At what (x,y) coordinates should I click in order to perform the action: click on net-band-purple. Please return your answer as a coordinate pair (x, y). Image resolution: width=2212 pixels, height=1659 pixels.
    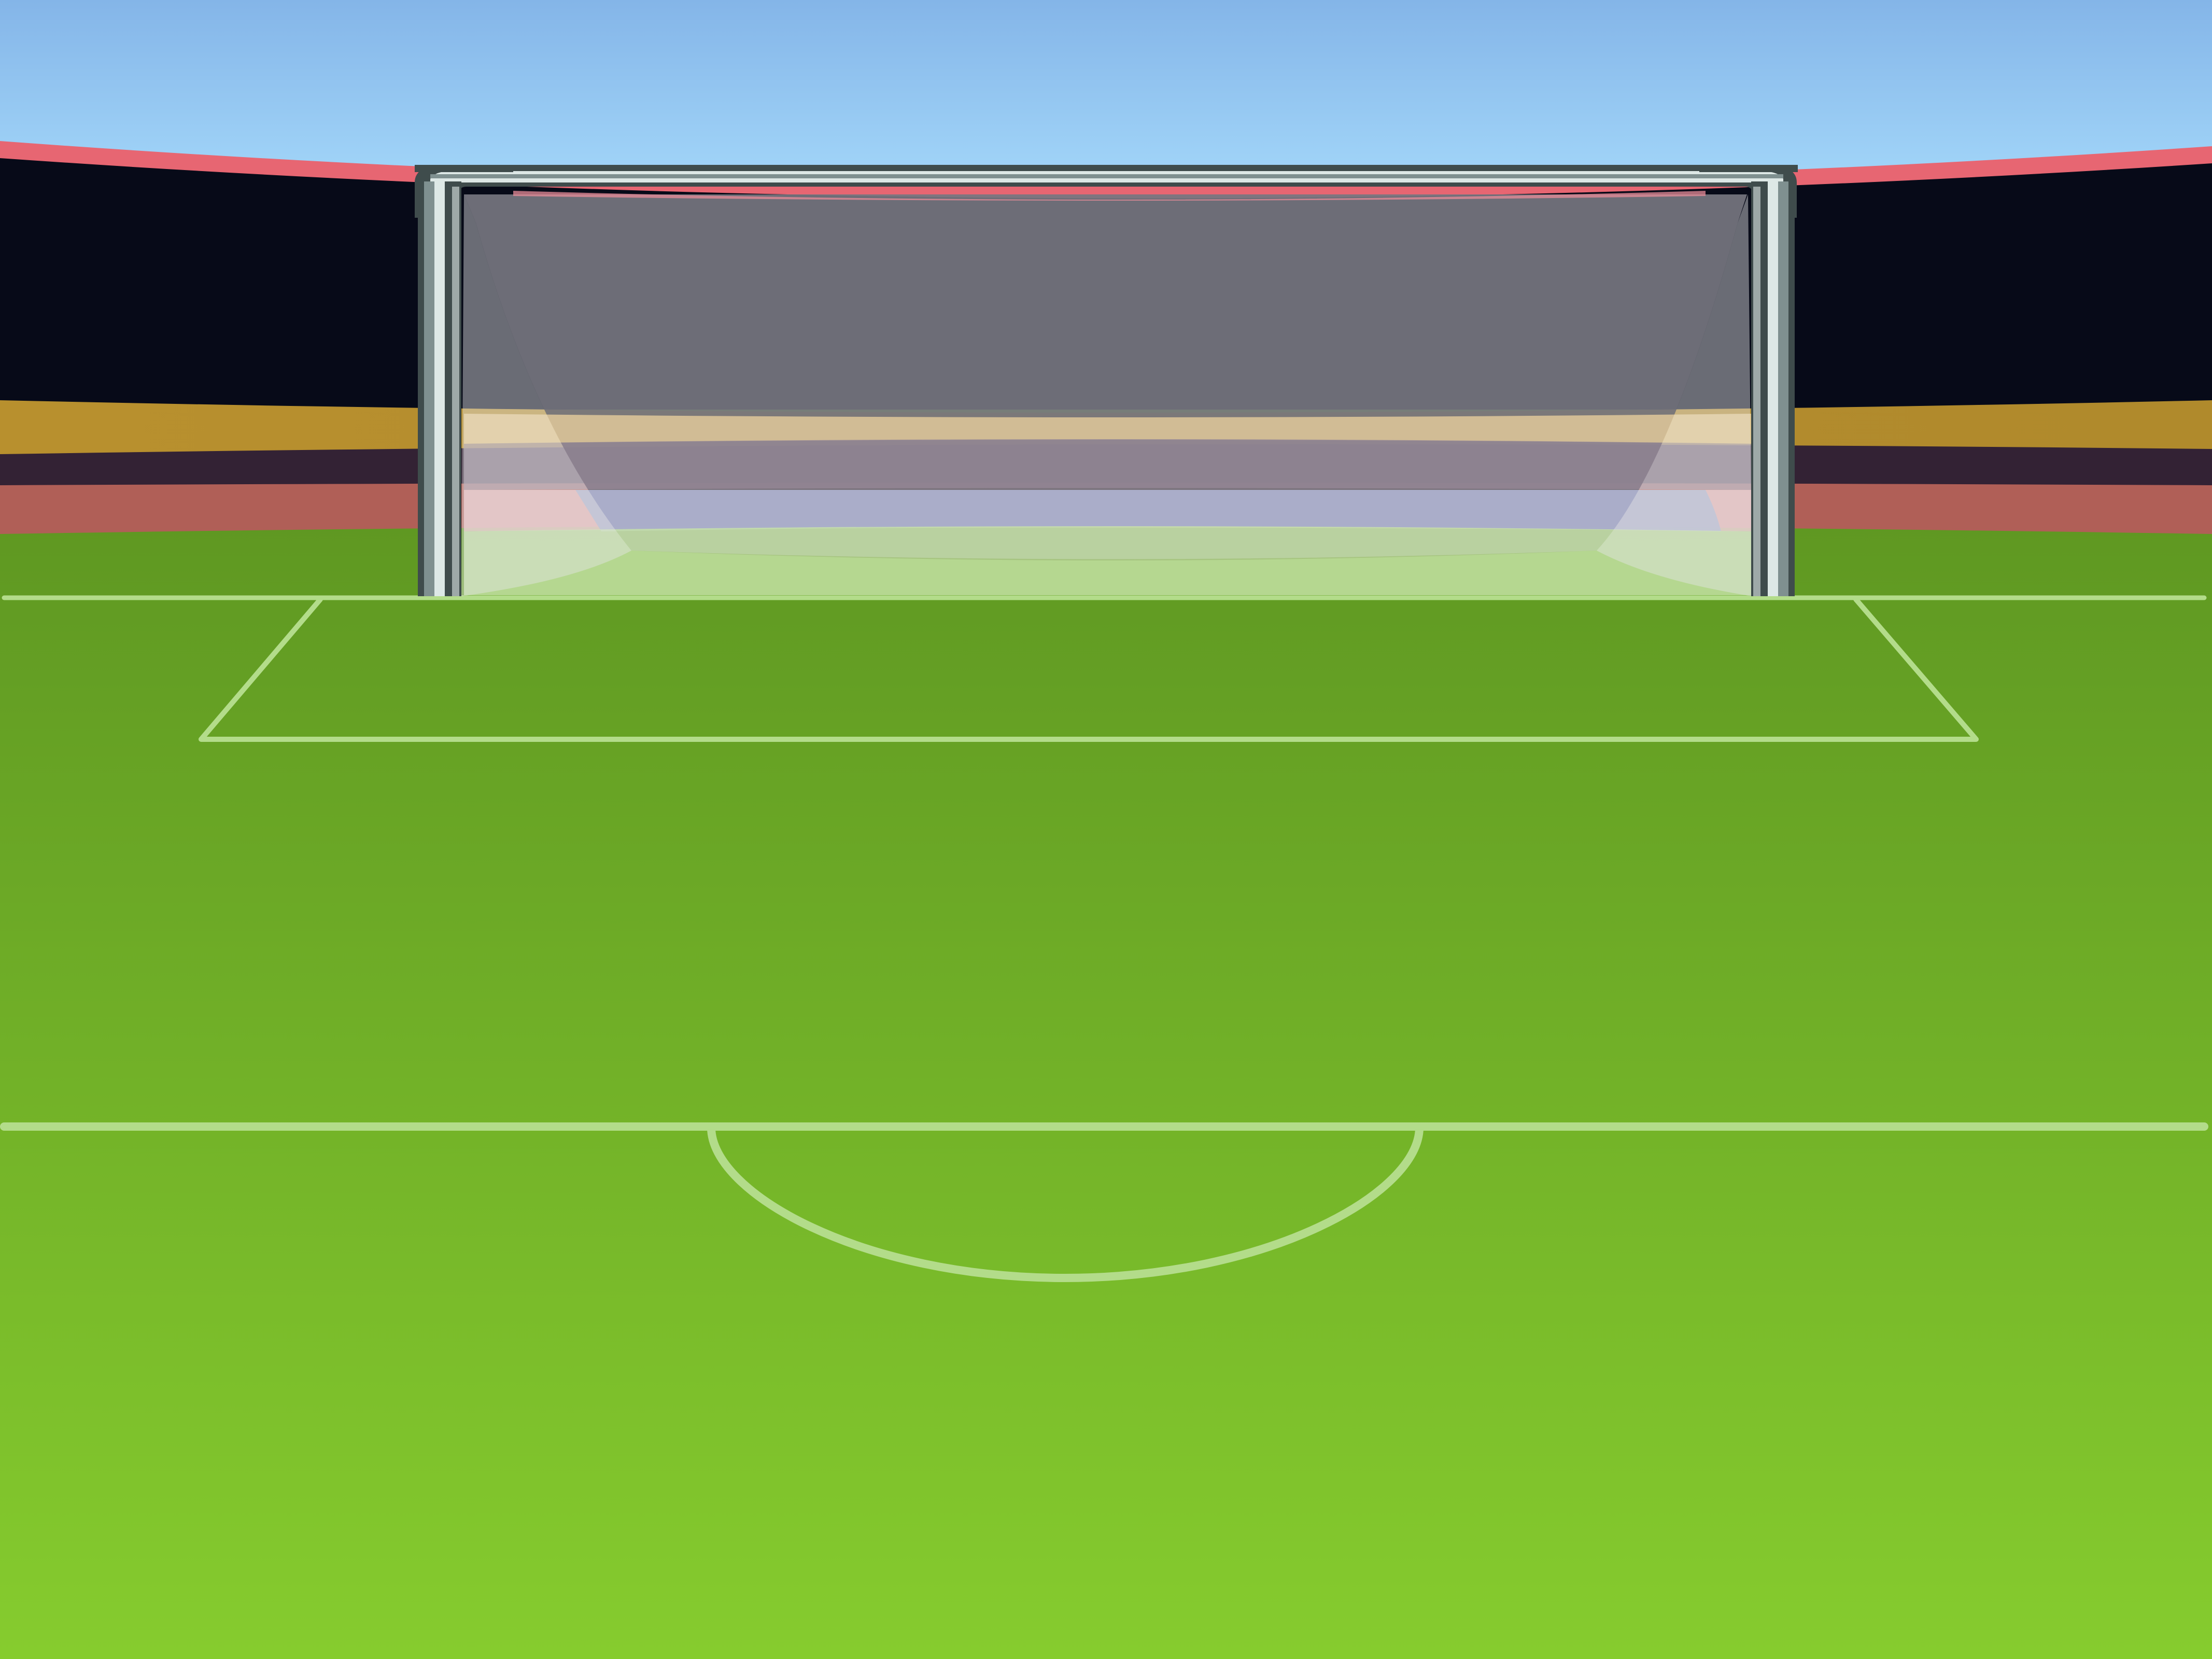
    Looking at the image, I should click on (1108, 464).